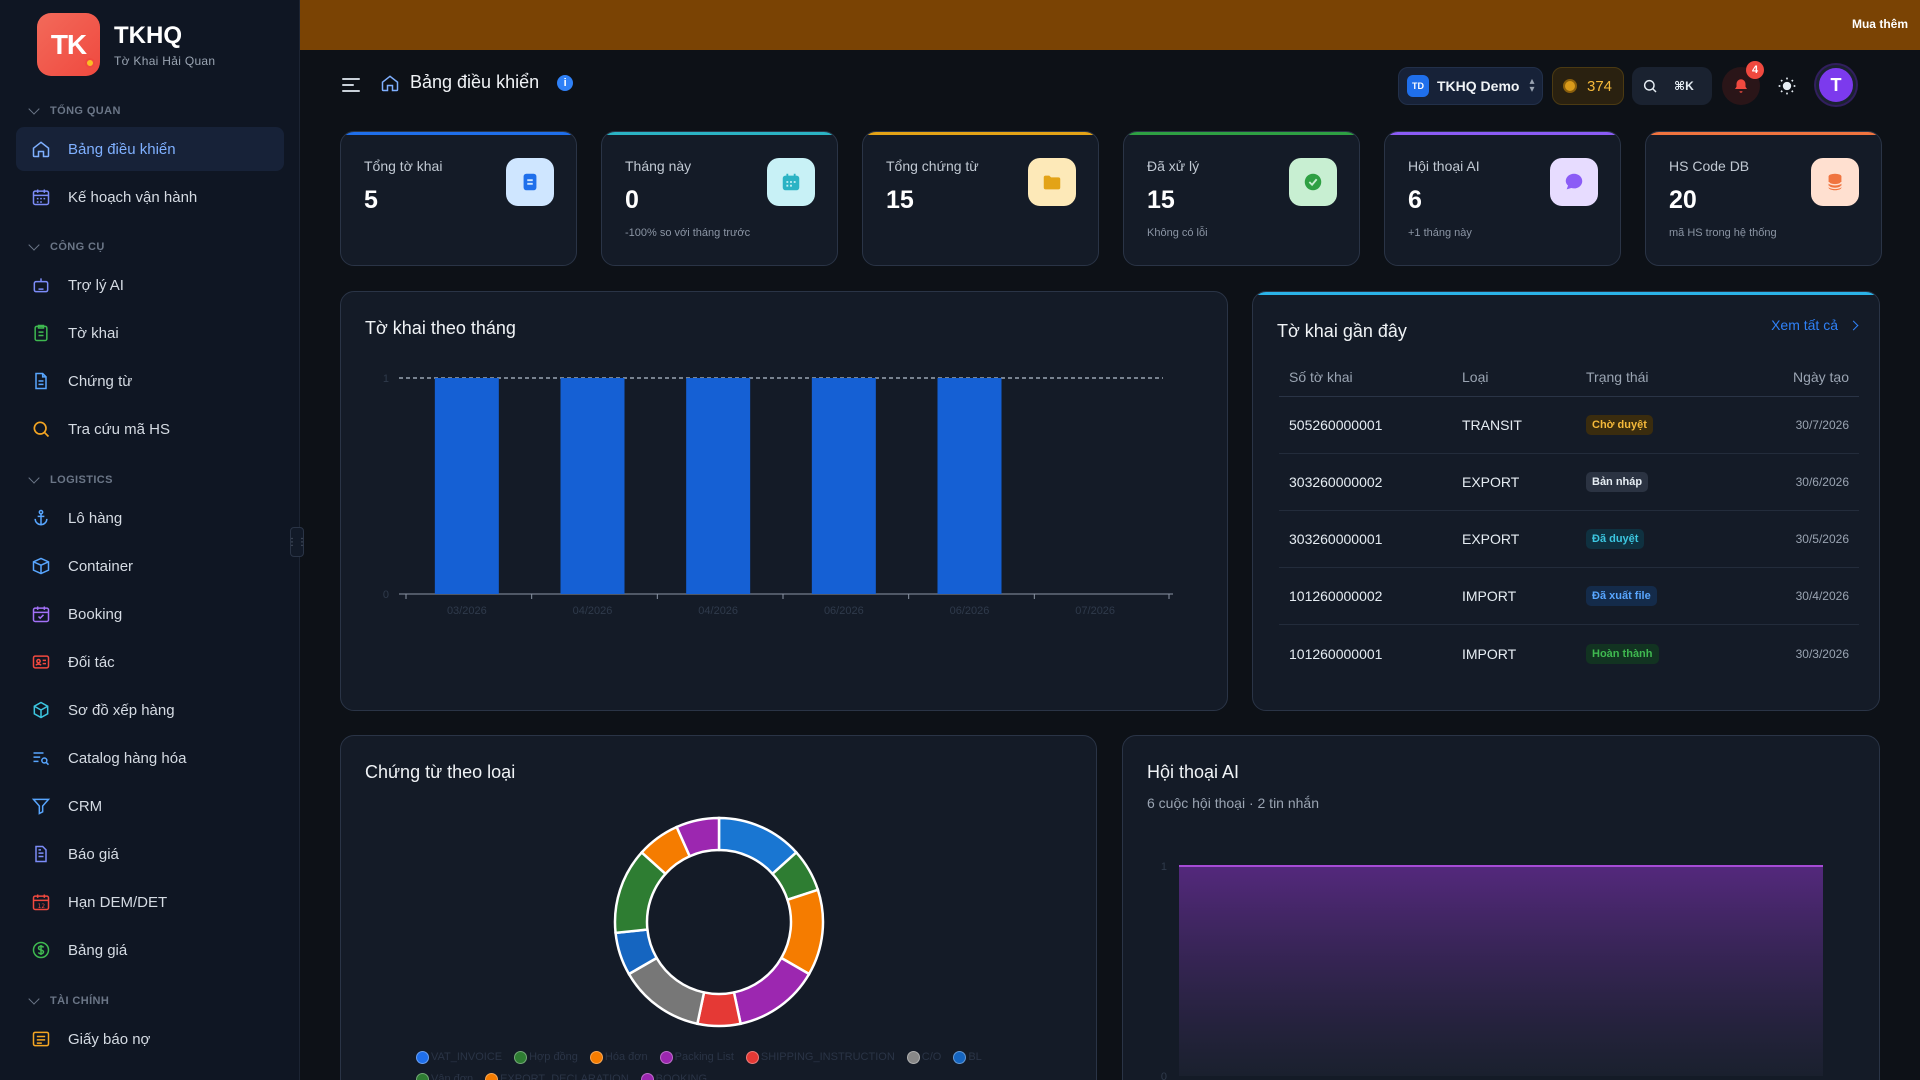 This screenshot has width=1920, height=1080. What do you see at coordinates (969, 486) in the screenshot?
I see `bar` at bounding box center [969, 486].